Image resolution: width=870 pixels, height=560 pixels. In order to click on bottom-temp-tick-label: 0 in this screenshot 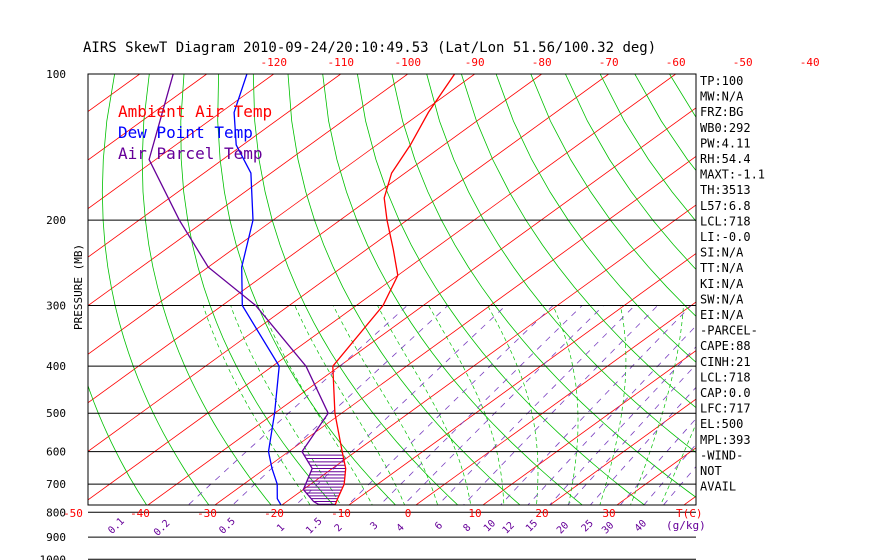, I will do `click(408, 513)`.